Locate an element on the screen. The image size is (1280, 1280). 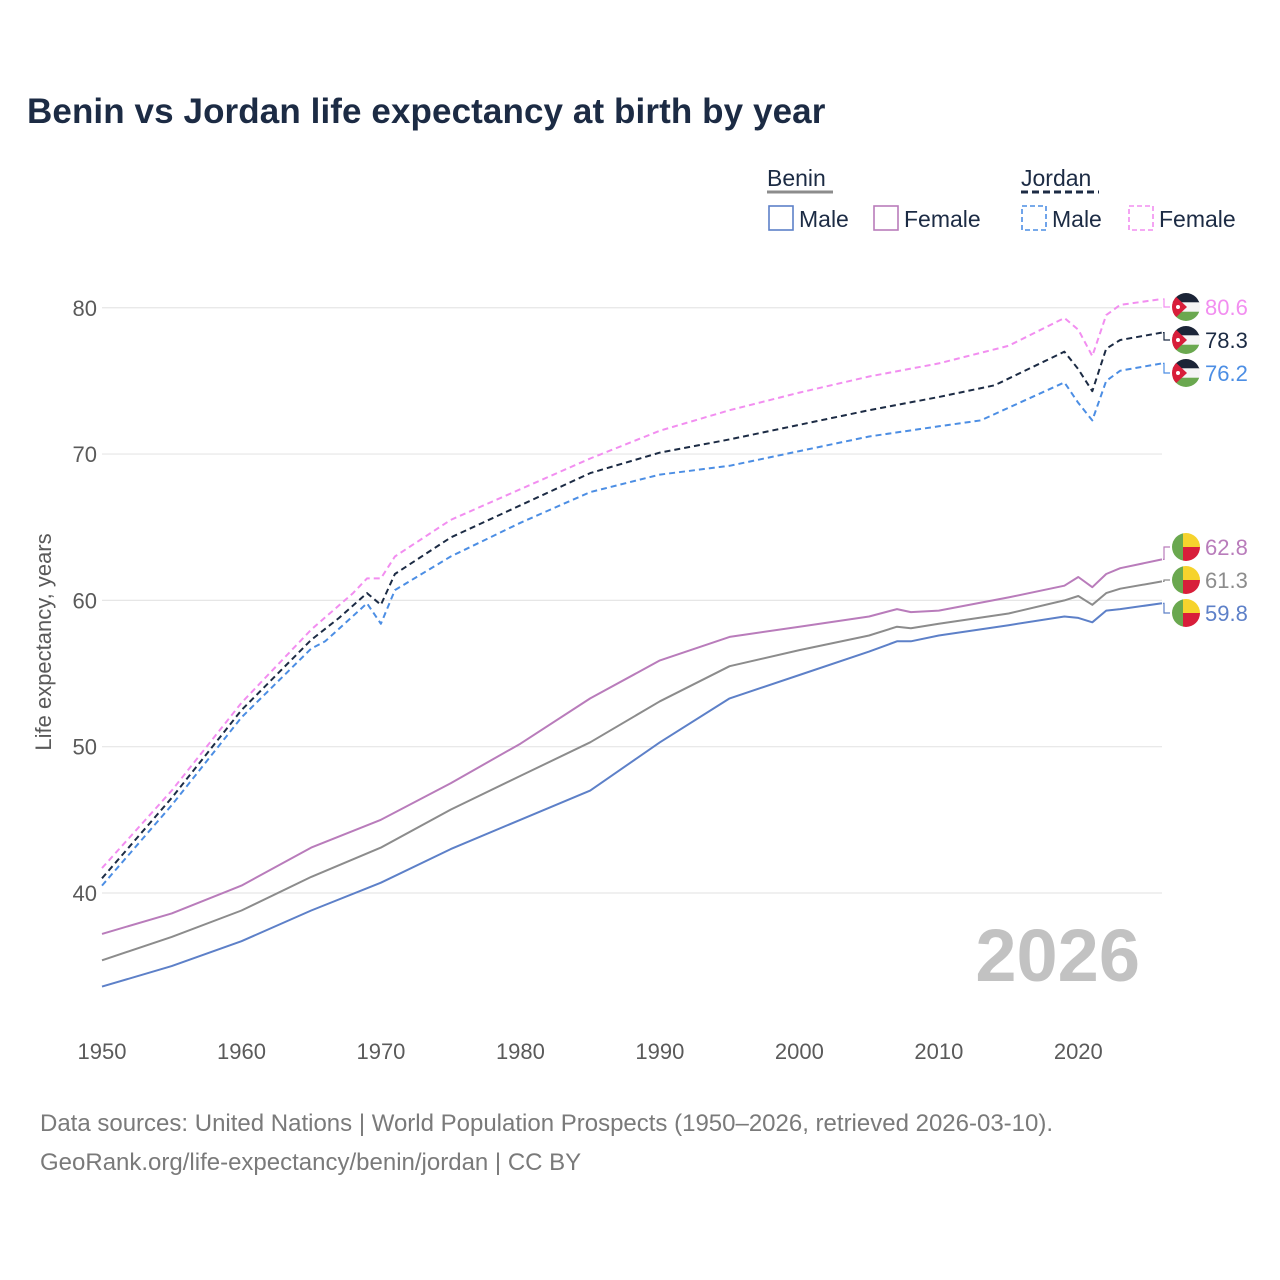
x-tick-label: 2000 is located at coordinates (799, 1051).